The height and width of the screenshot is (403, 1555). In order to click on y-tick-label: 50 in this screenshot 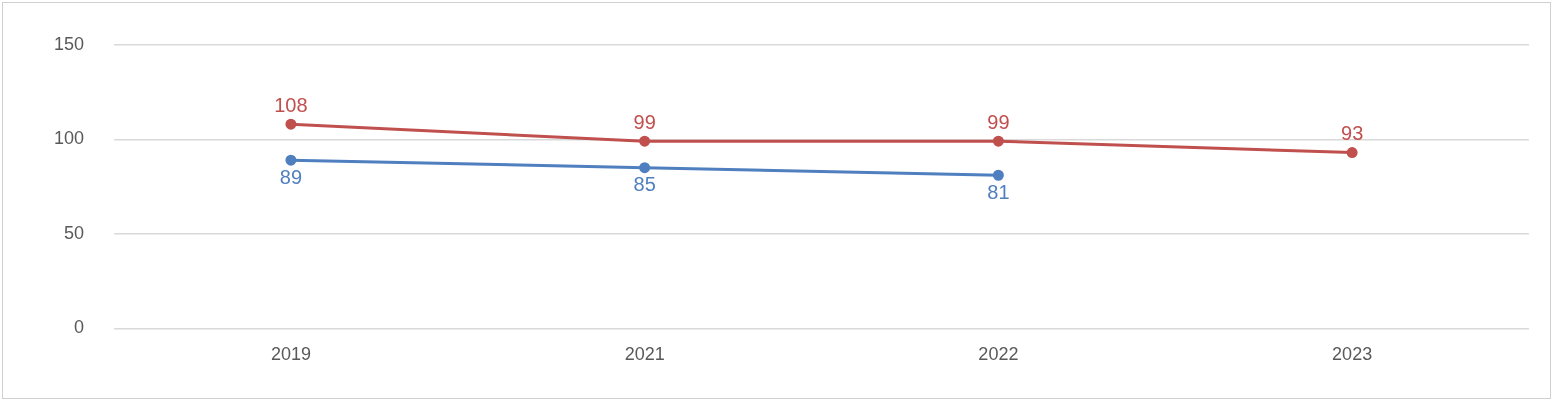, I will do `click(74, 232)`.